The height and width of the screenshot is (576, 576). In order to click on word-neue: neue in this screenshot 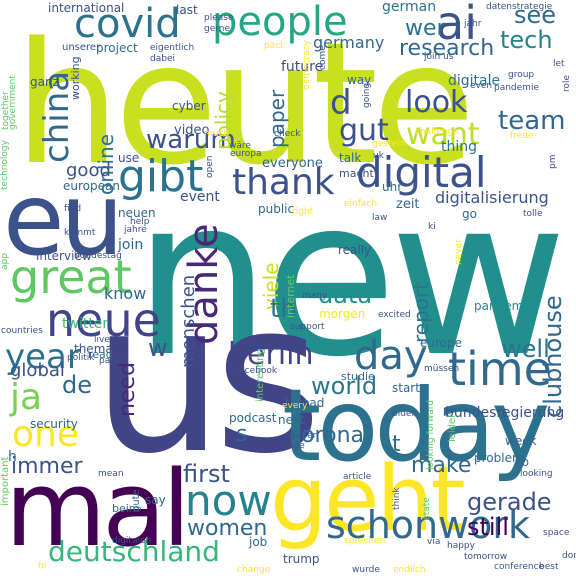, I will do `click(103, 320)`.